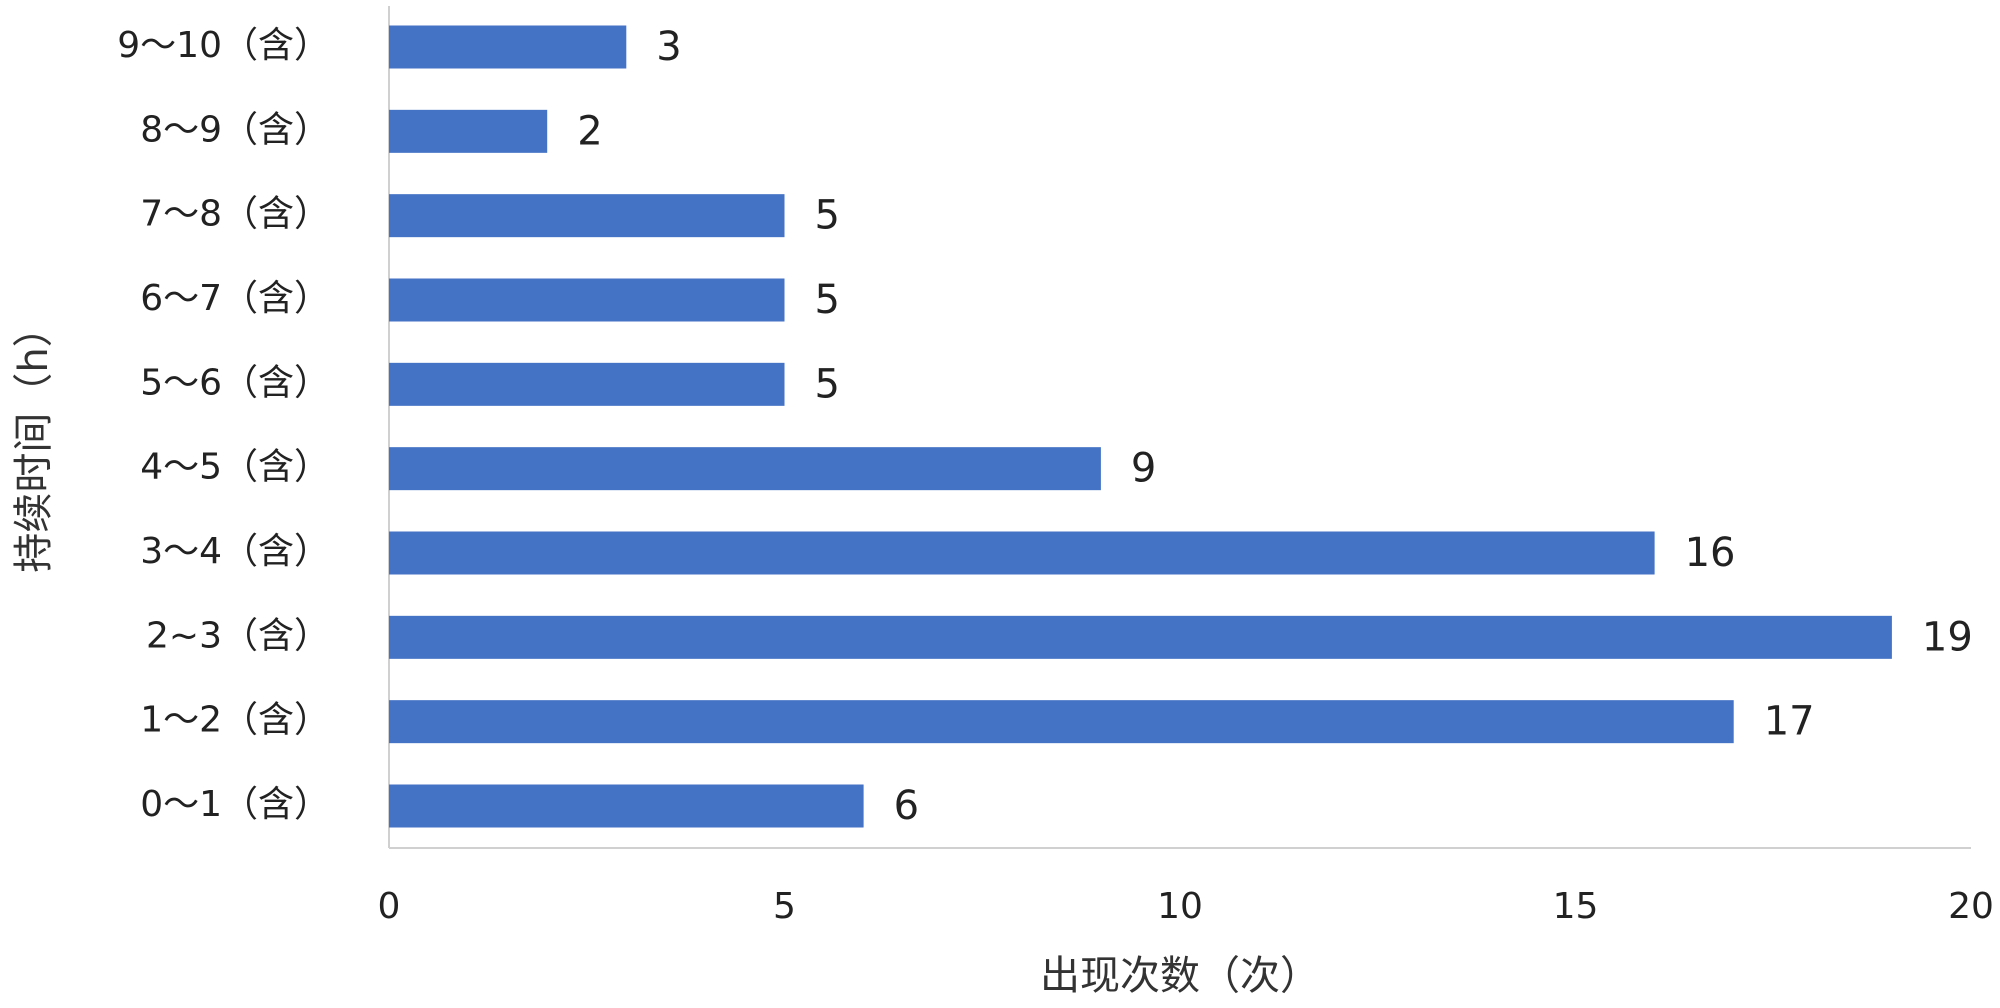  I want to click on x-tick-label: 15, so click(1576, 906).